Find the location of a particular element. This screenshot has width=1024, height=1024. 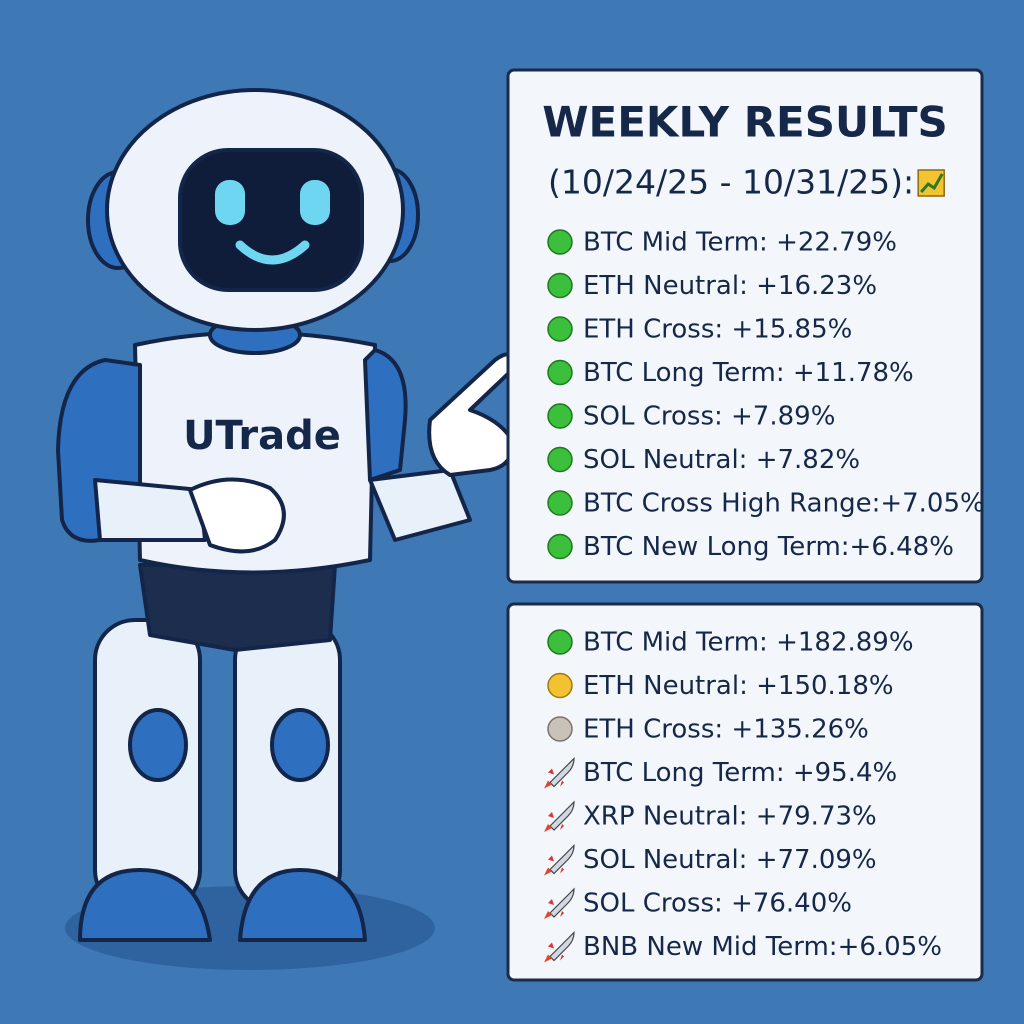

gold-icon is located at coordinates (560, 685).